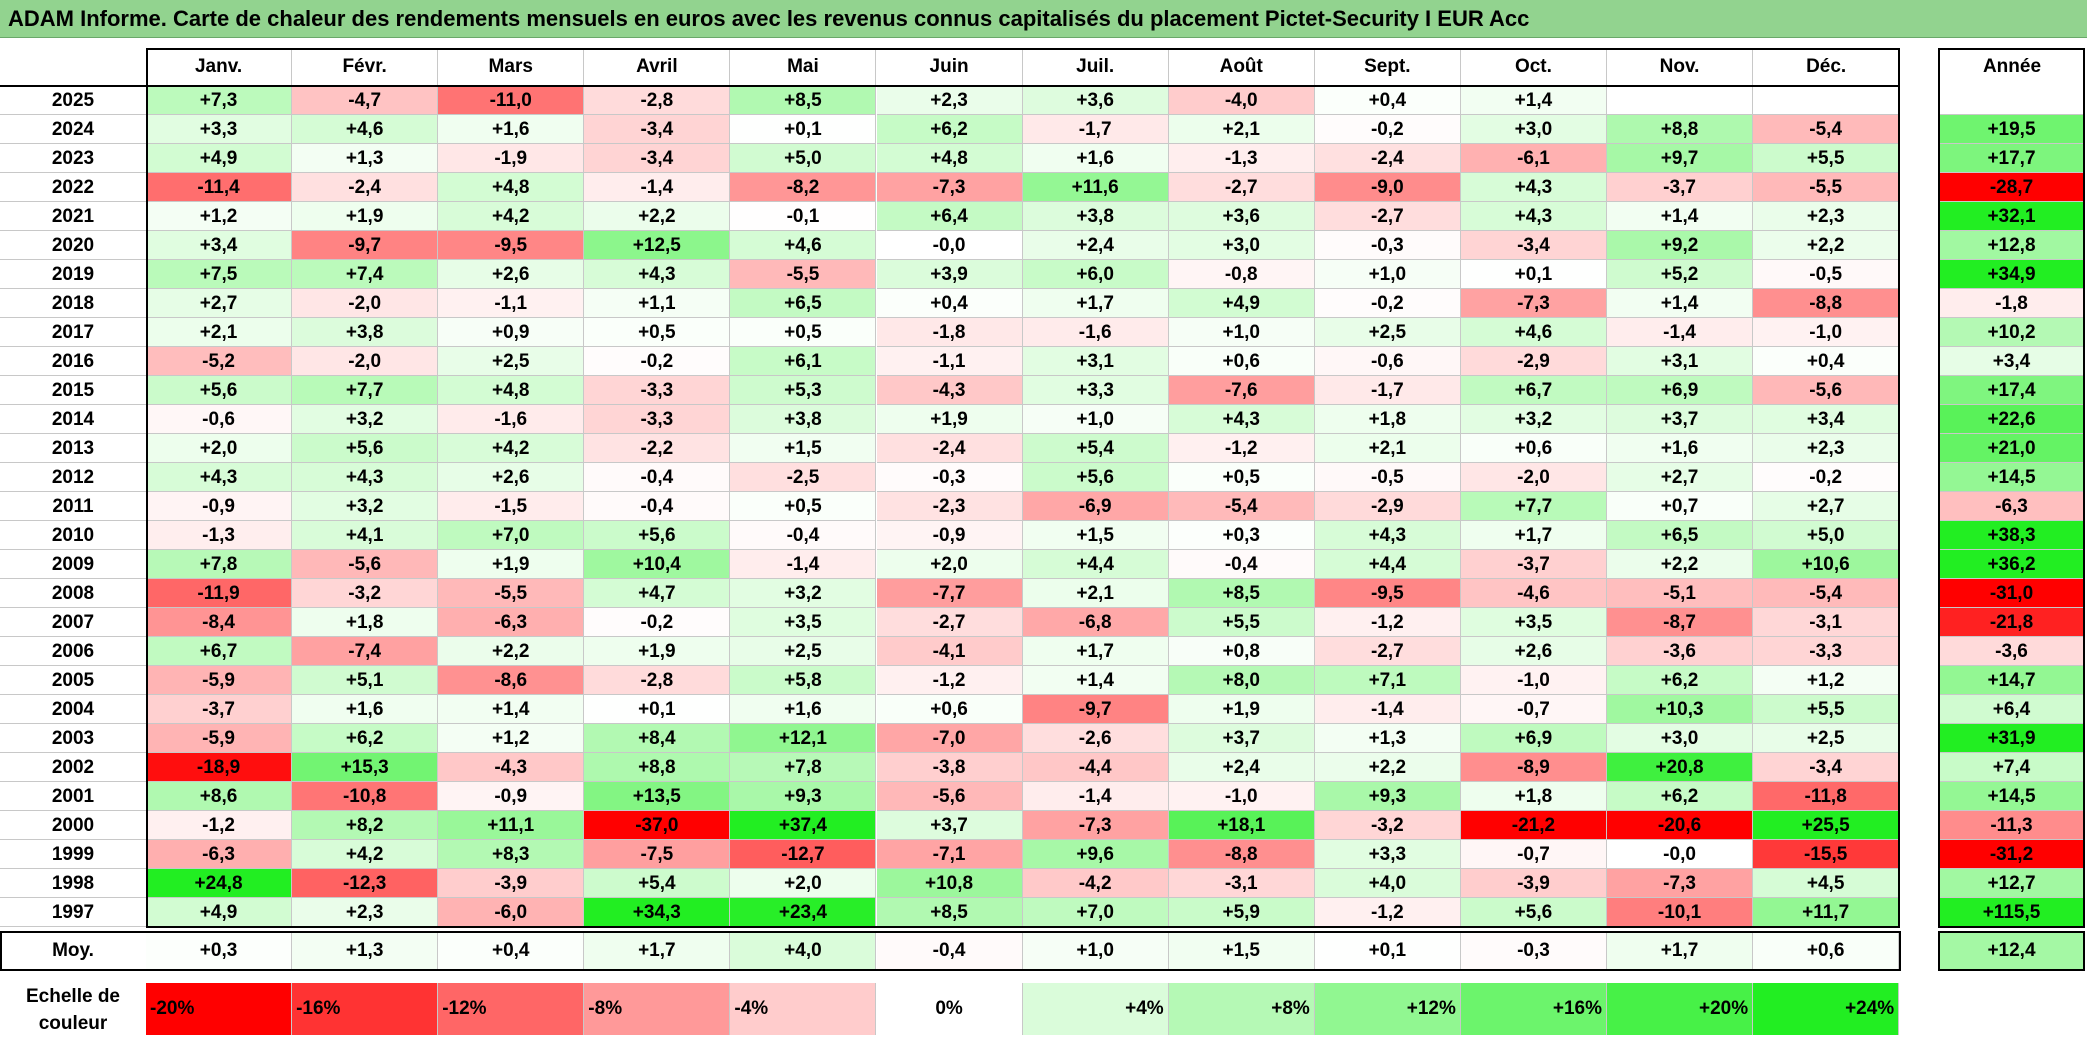 This screenshot has width=2087, height=1037. Describe the element at coordinates (1826, 361) in the screenshot. I see `heatmap-cell: +0,4` at that location.